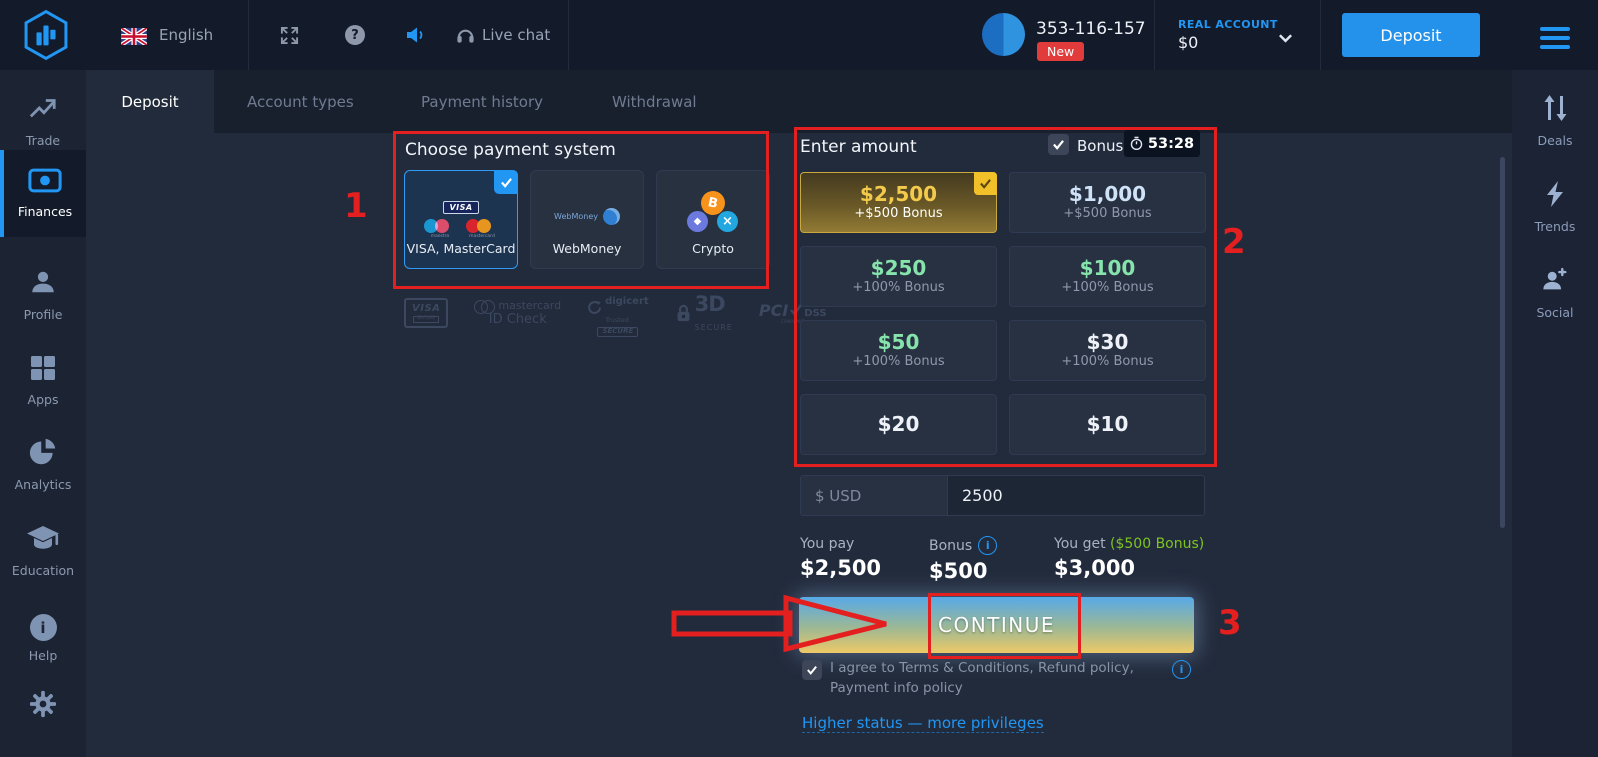 This screenshot has height=757, width=1598. I want to click on agree-checkbox, so click(812, 670).